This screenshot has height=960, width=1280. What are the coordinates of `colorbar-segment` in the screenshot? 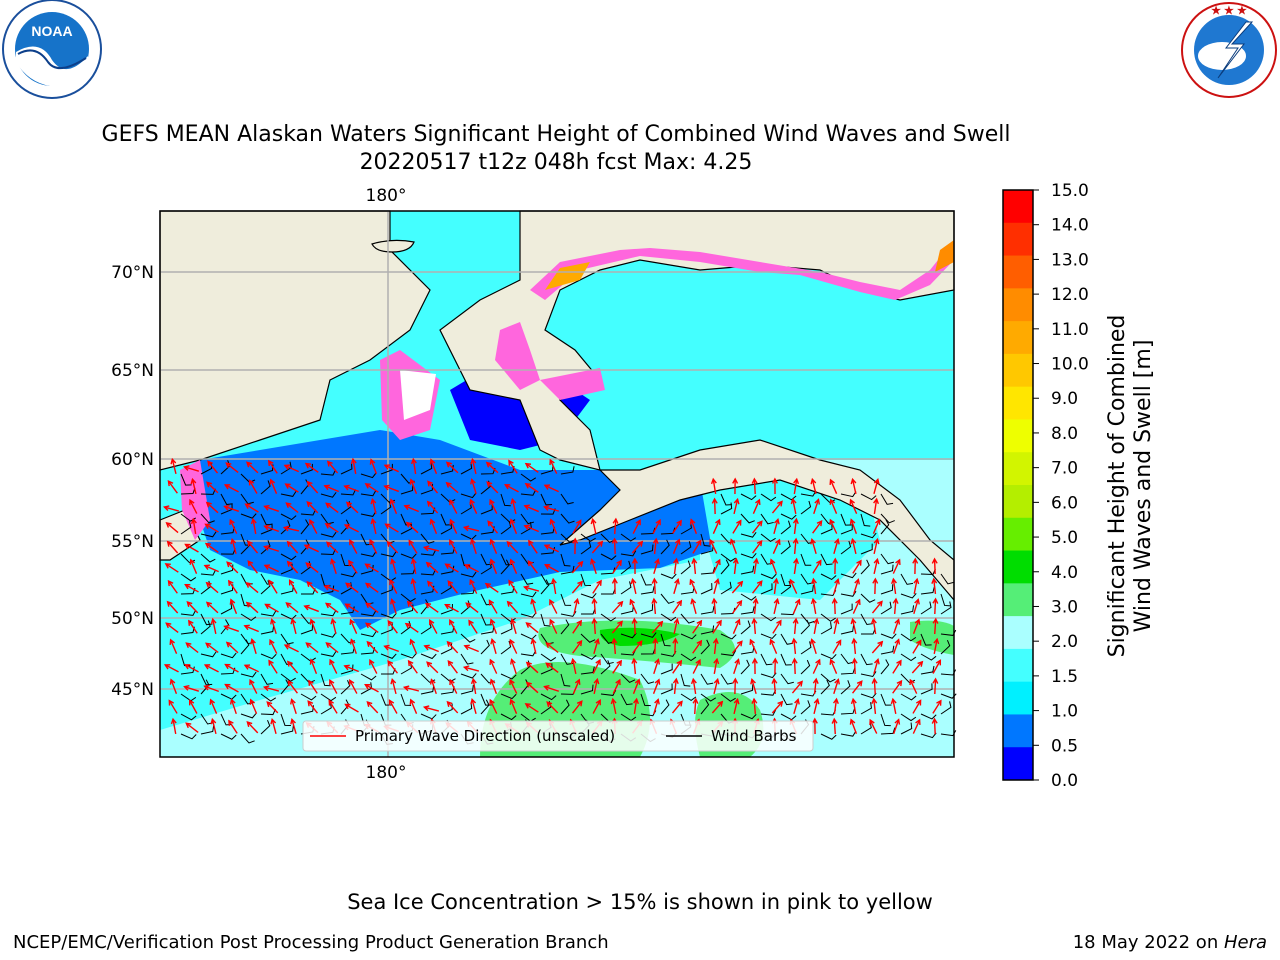 It's located at (1018, 338).